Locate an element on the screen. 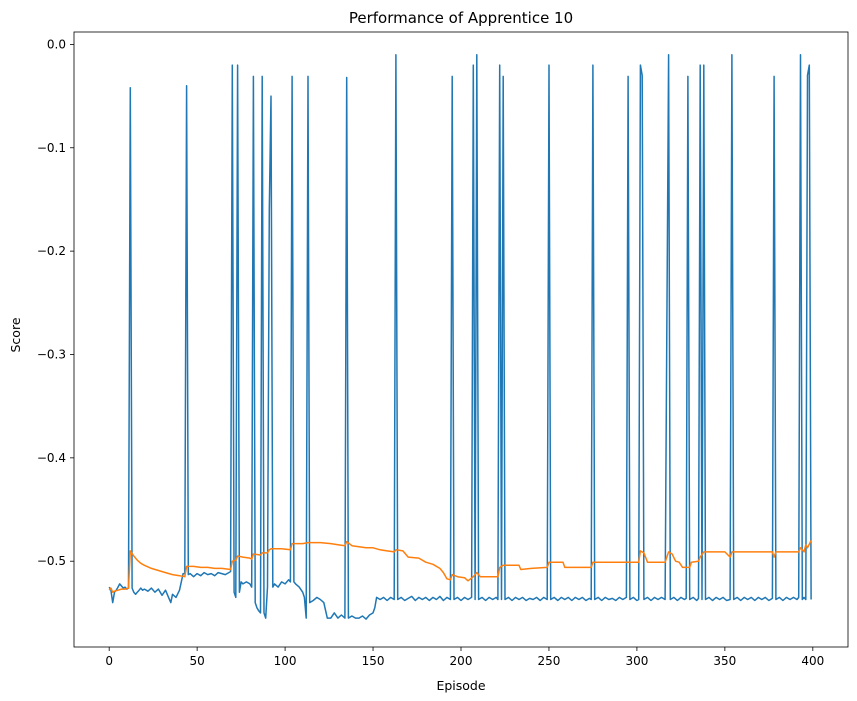  y-axis-label: Score is located at coordinates (15, 334).